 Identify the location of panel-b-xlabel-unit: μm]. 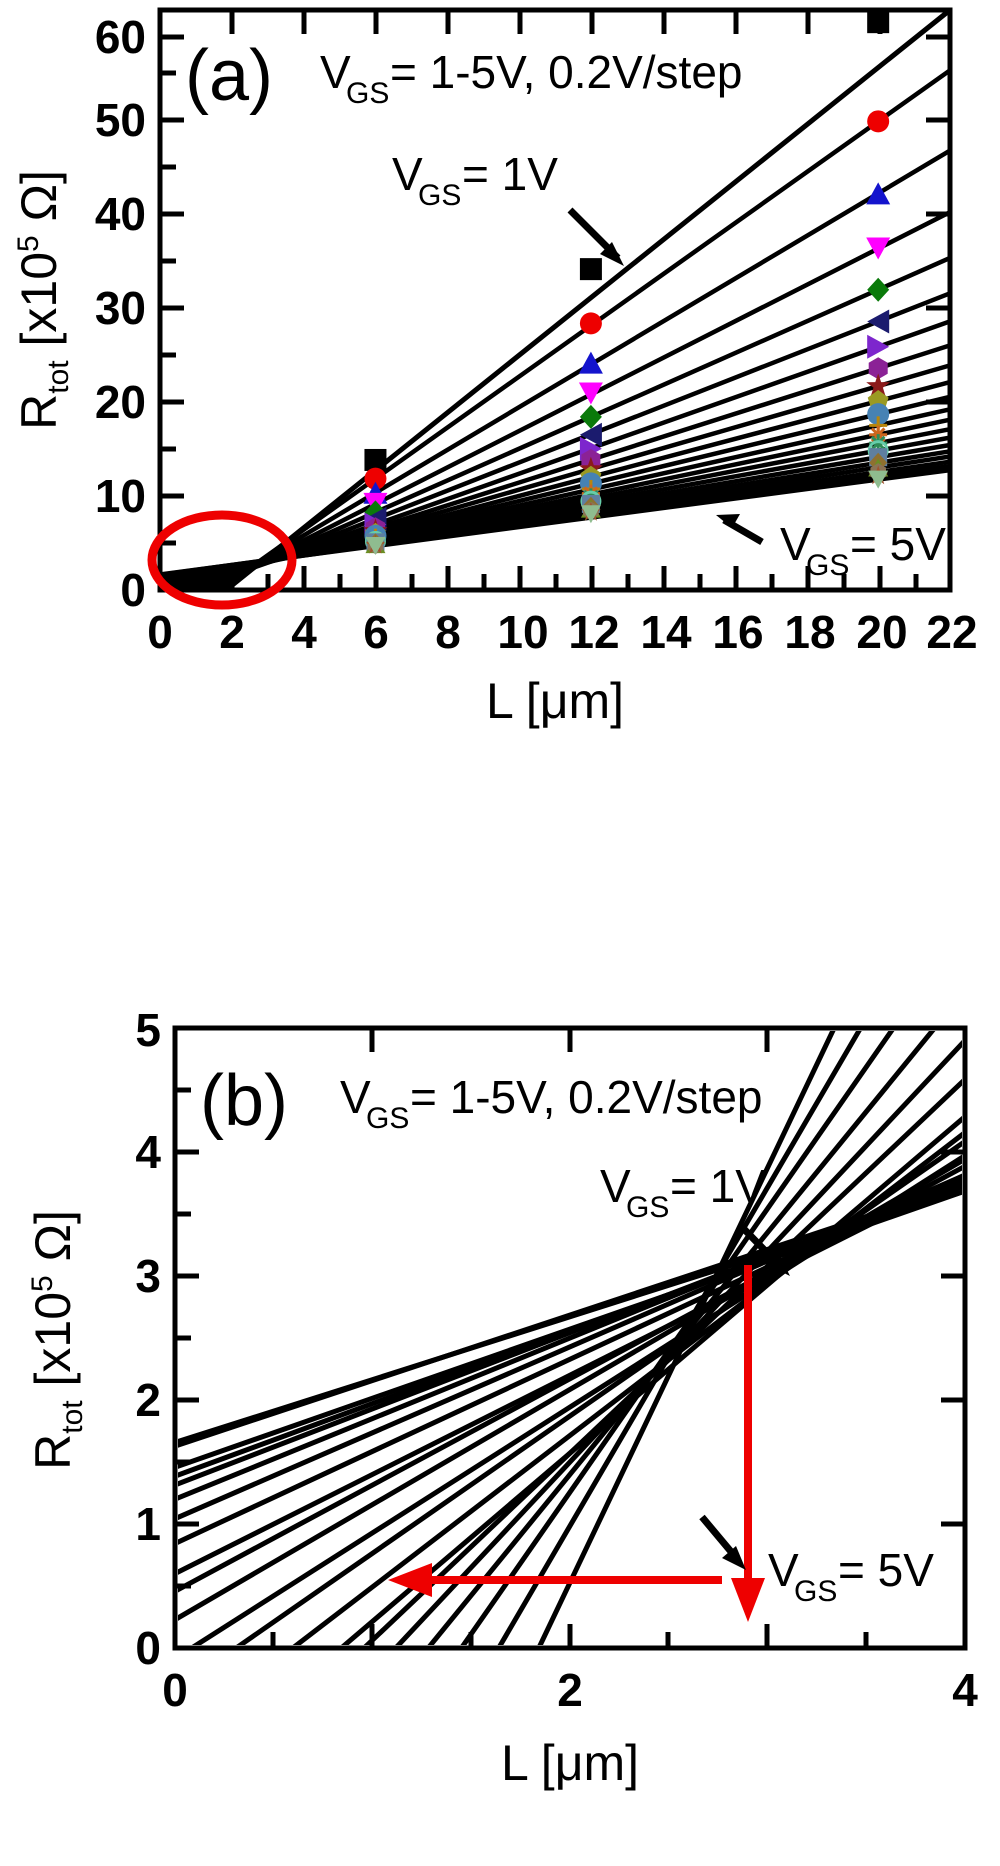
(597, 1763).